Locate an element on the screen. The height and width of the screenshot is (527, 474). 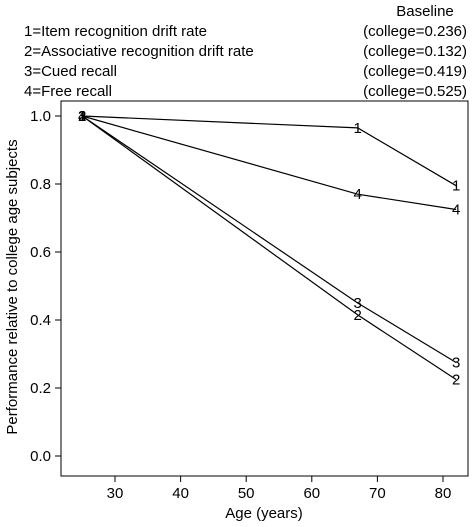
y-tick-label: 0.8 is located at coordinates (40, 184).